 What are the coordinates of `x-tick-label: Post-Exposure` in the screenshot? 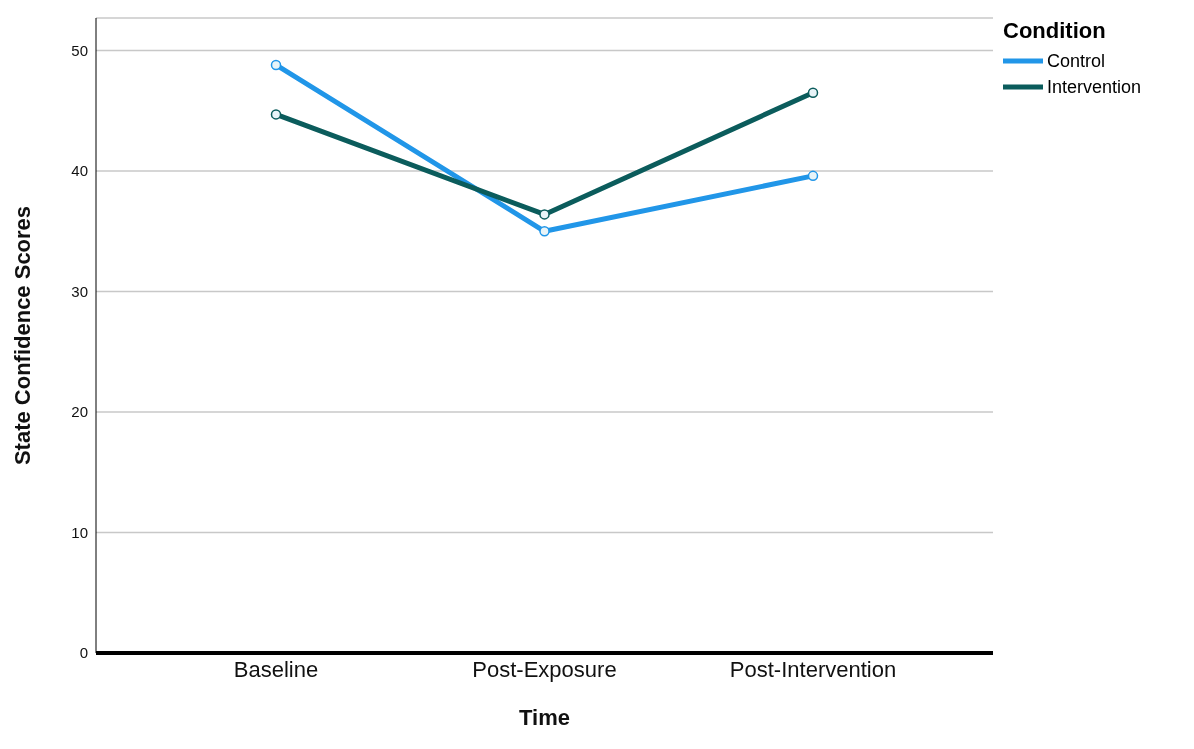 It's located at (544, 669).